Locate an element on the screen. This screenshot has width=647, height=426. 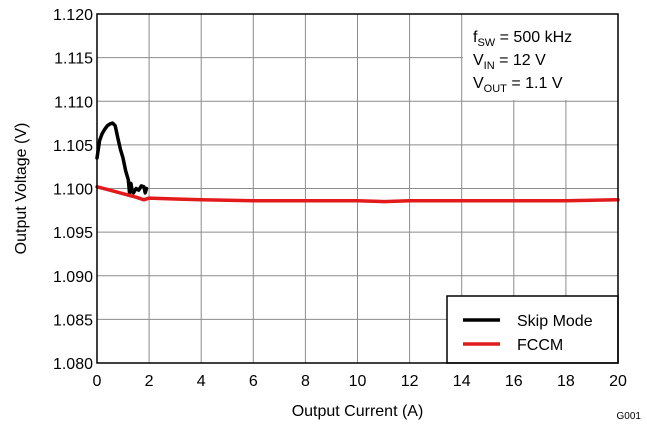
legend-label: Skip Mode is located at coordinates (555, 321).